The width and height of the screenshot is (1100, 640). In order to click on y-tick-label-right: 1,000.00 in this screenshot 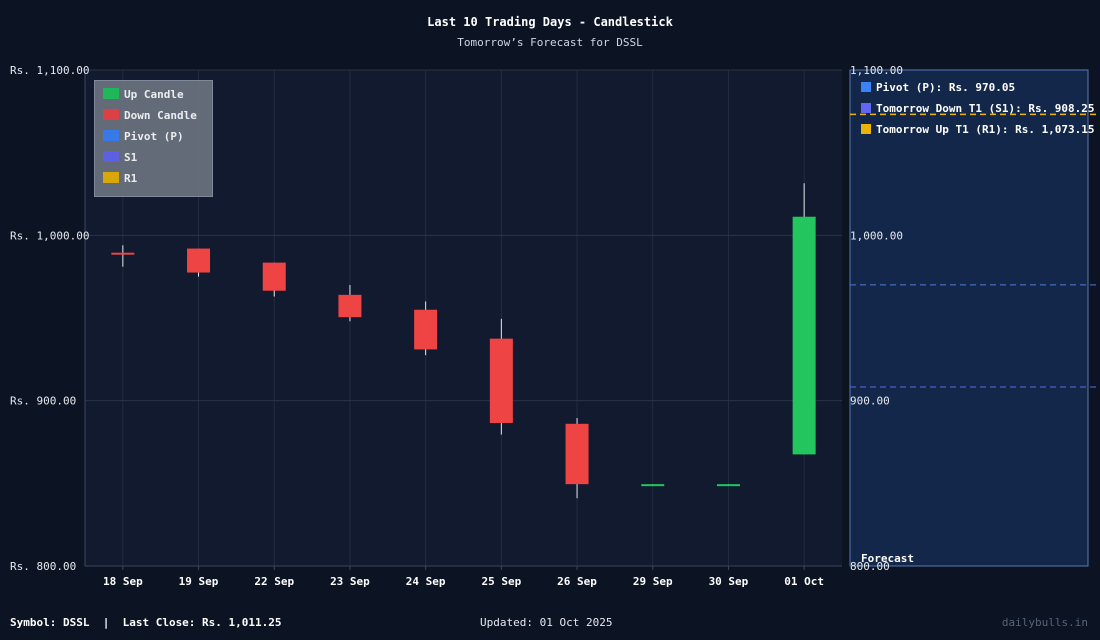, I will do `click(876, 235)`.